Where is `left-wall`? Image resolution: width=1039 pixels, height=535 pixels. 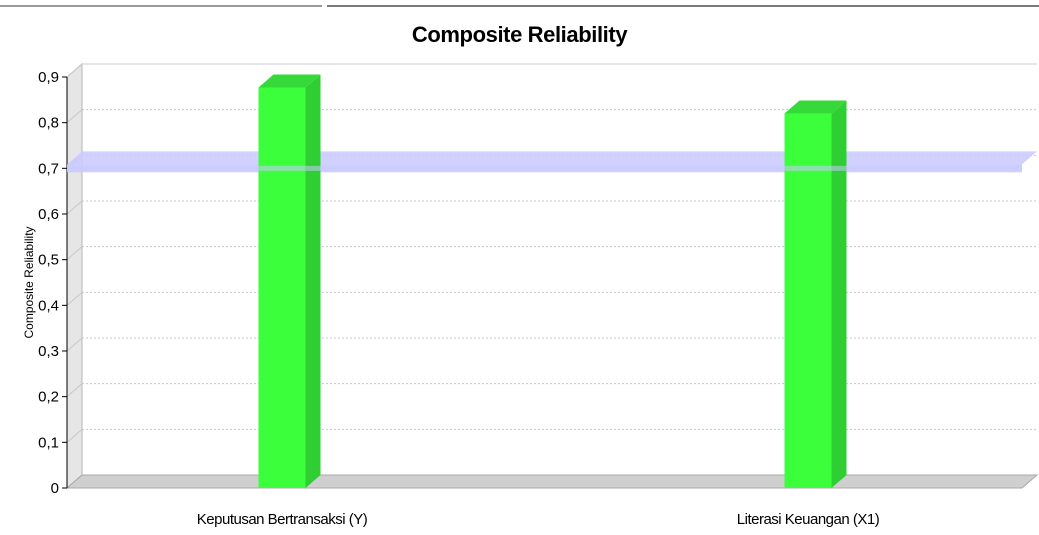
left-wall is located at coordinates (74, 276).